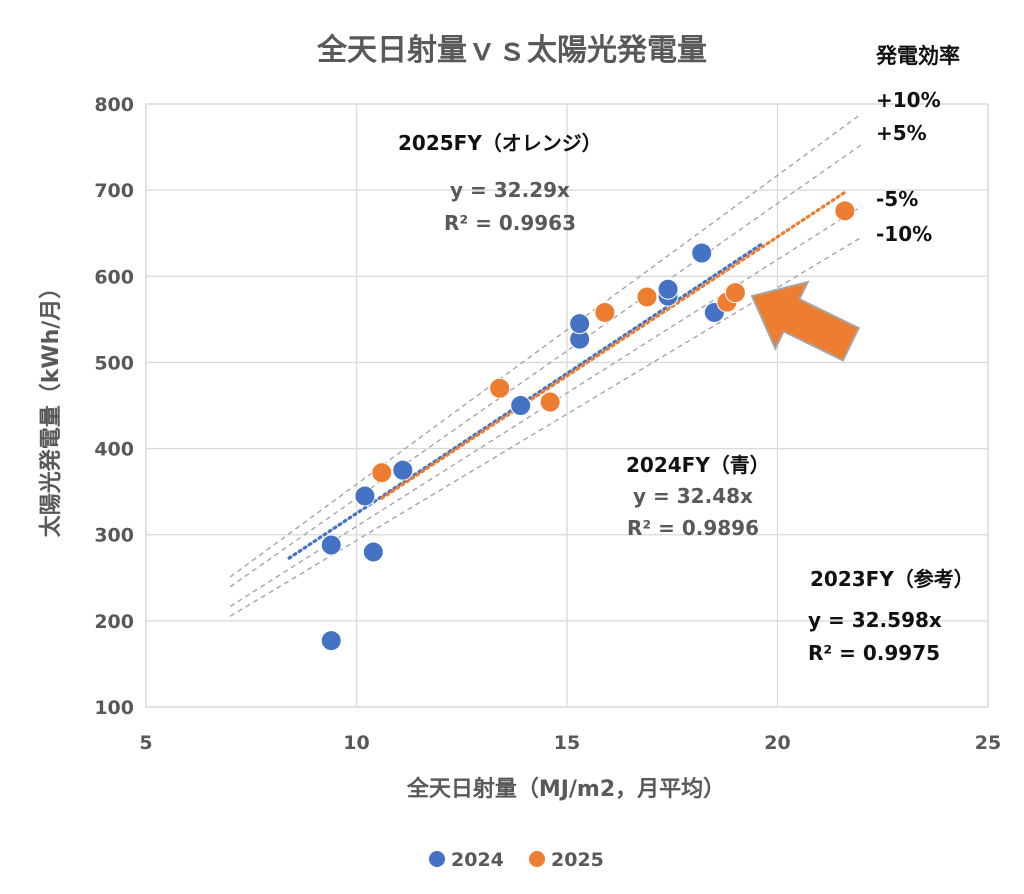  What do you see at coordinates (437, 859) in the screenshot?
I see `legend-marker-2024` at bounding box center [437, 859].